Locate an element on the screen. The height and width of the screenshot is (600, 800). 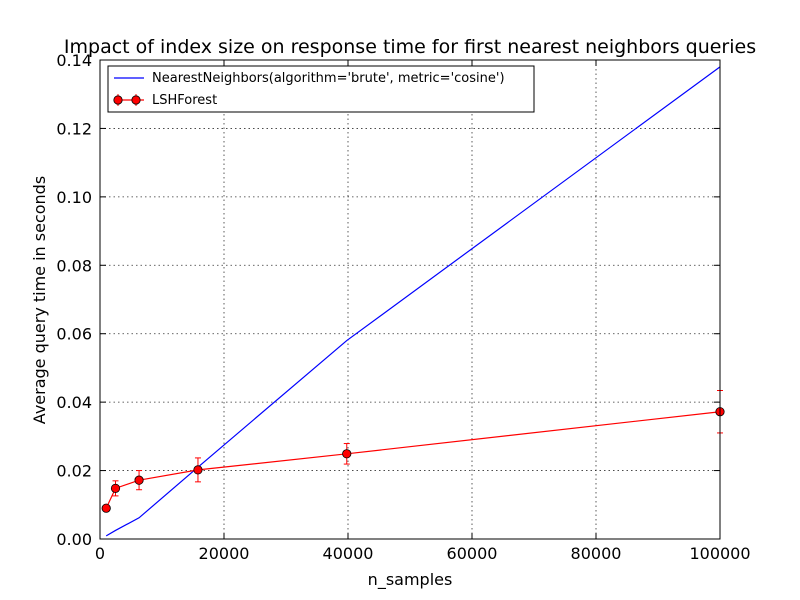
x-axis-label: n_samples is located at coordinates (410, 580).